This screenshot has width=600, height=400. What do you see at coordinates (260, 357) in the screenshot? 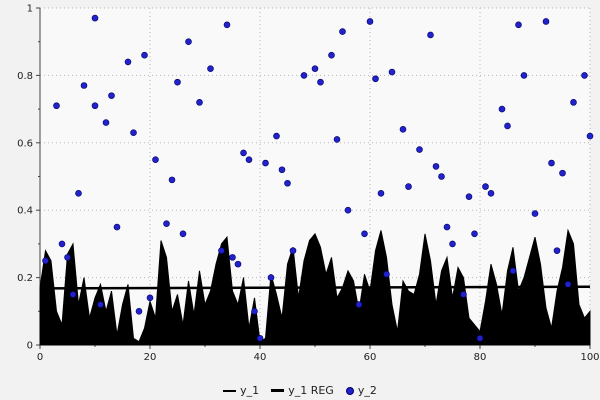
I see `x-tick-label: 40` at bounding box center [260, 357].